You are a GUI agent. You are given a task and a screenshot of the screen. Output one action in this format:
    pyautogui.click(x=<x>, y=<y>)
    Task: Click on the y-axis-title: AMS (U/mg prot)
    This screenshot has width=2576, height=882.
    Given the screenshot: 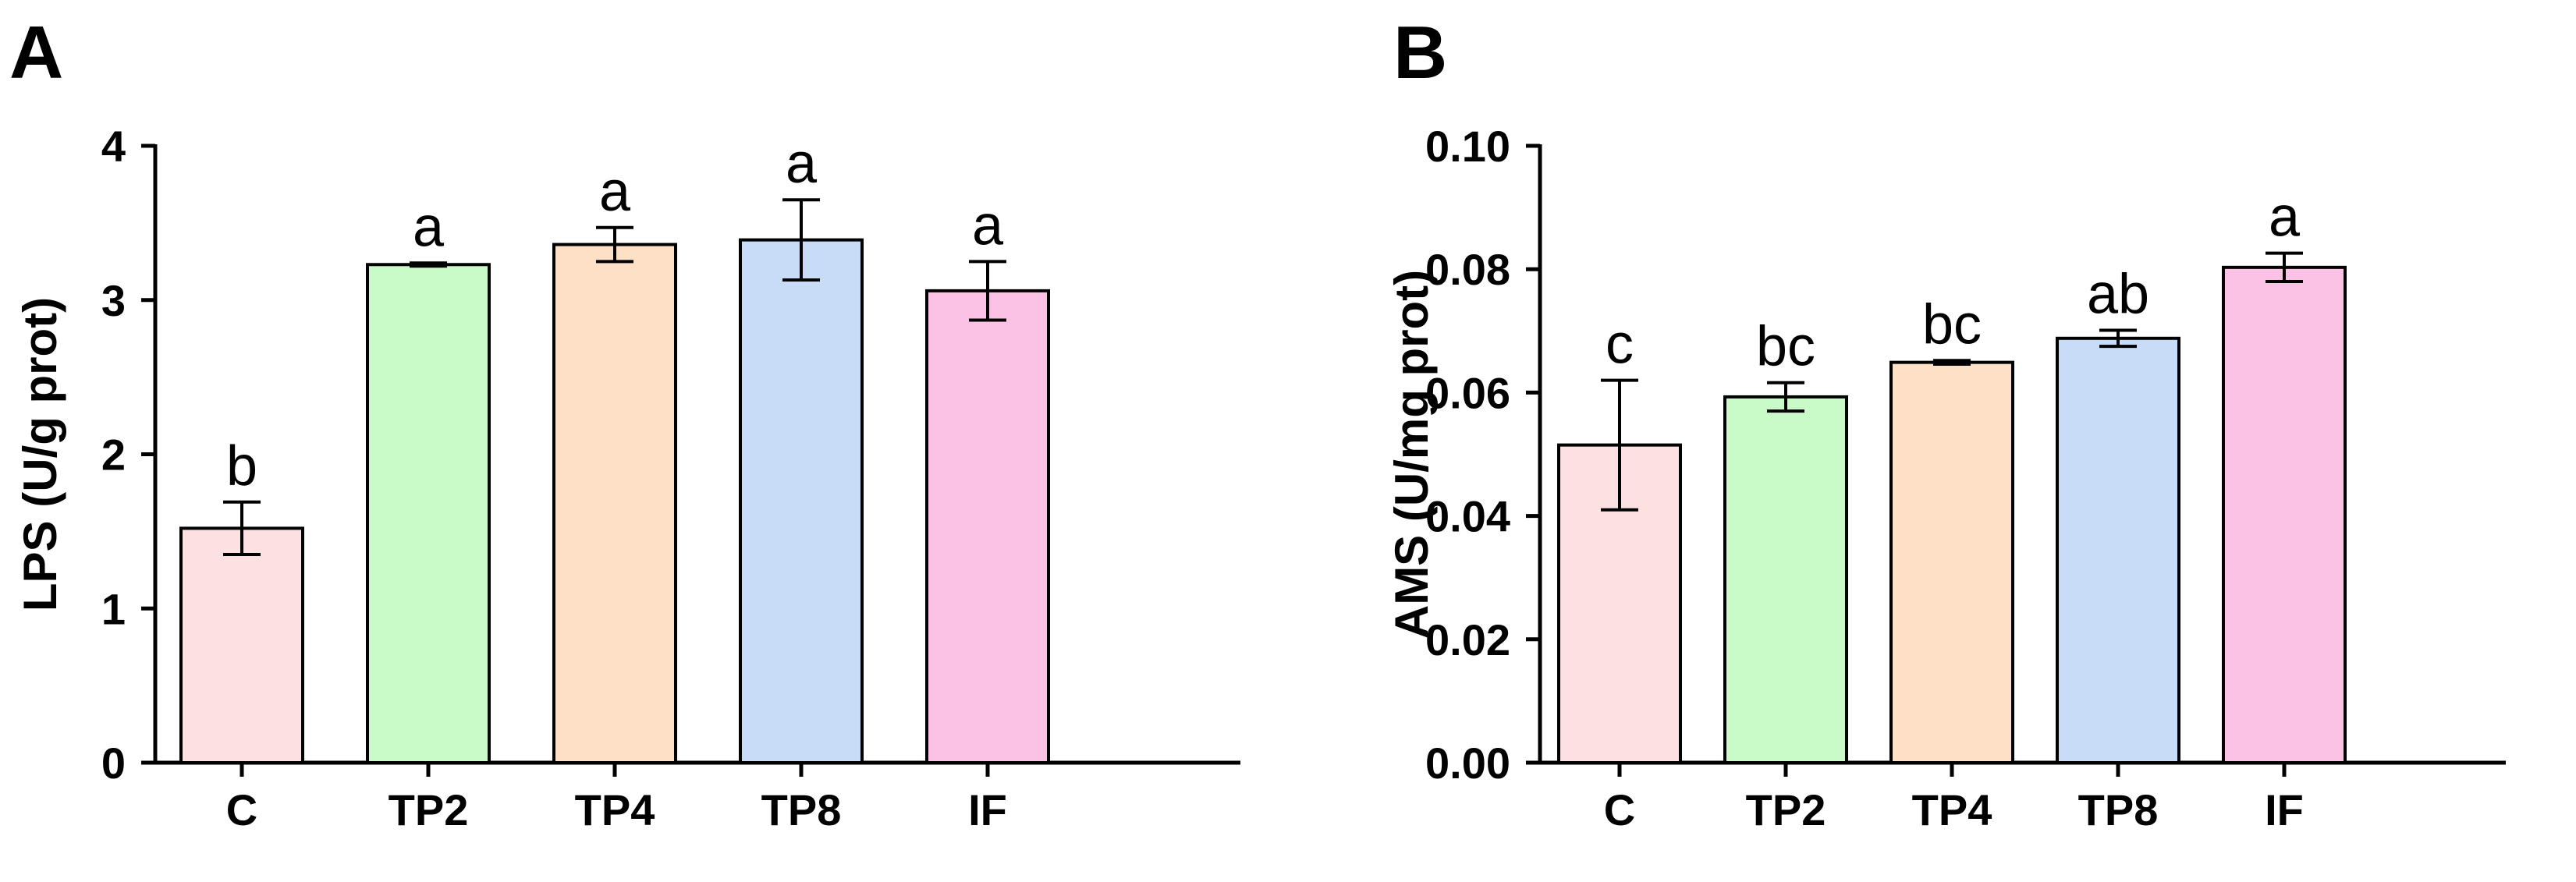 What is the action you would take?
    pyautogui.click(x=1412, y=454)
    